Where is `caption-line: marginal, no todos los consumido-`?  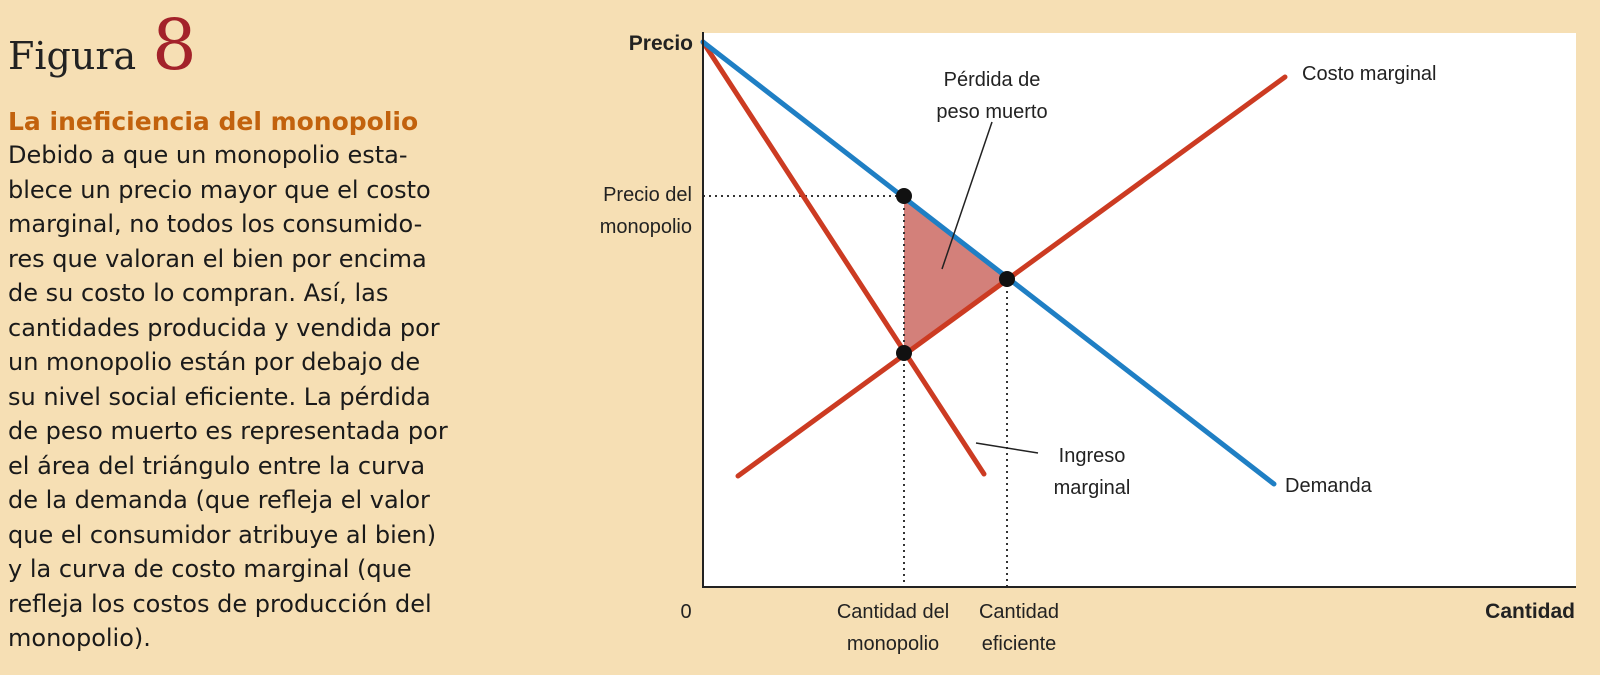 caption-line: marginal, no todos los consumido- is located at coordinates (215, 224).